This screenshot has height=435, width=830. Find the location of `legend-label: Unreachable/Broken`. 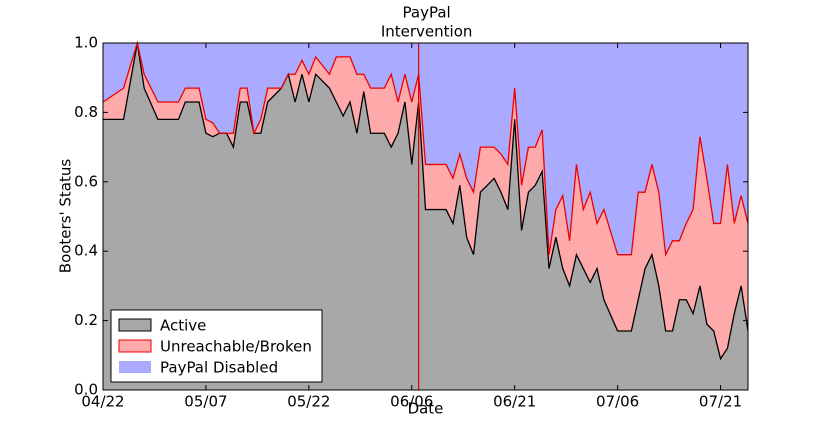

legend-label: Unreachable/Broken is located at coordinates (236, 347).